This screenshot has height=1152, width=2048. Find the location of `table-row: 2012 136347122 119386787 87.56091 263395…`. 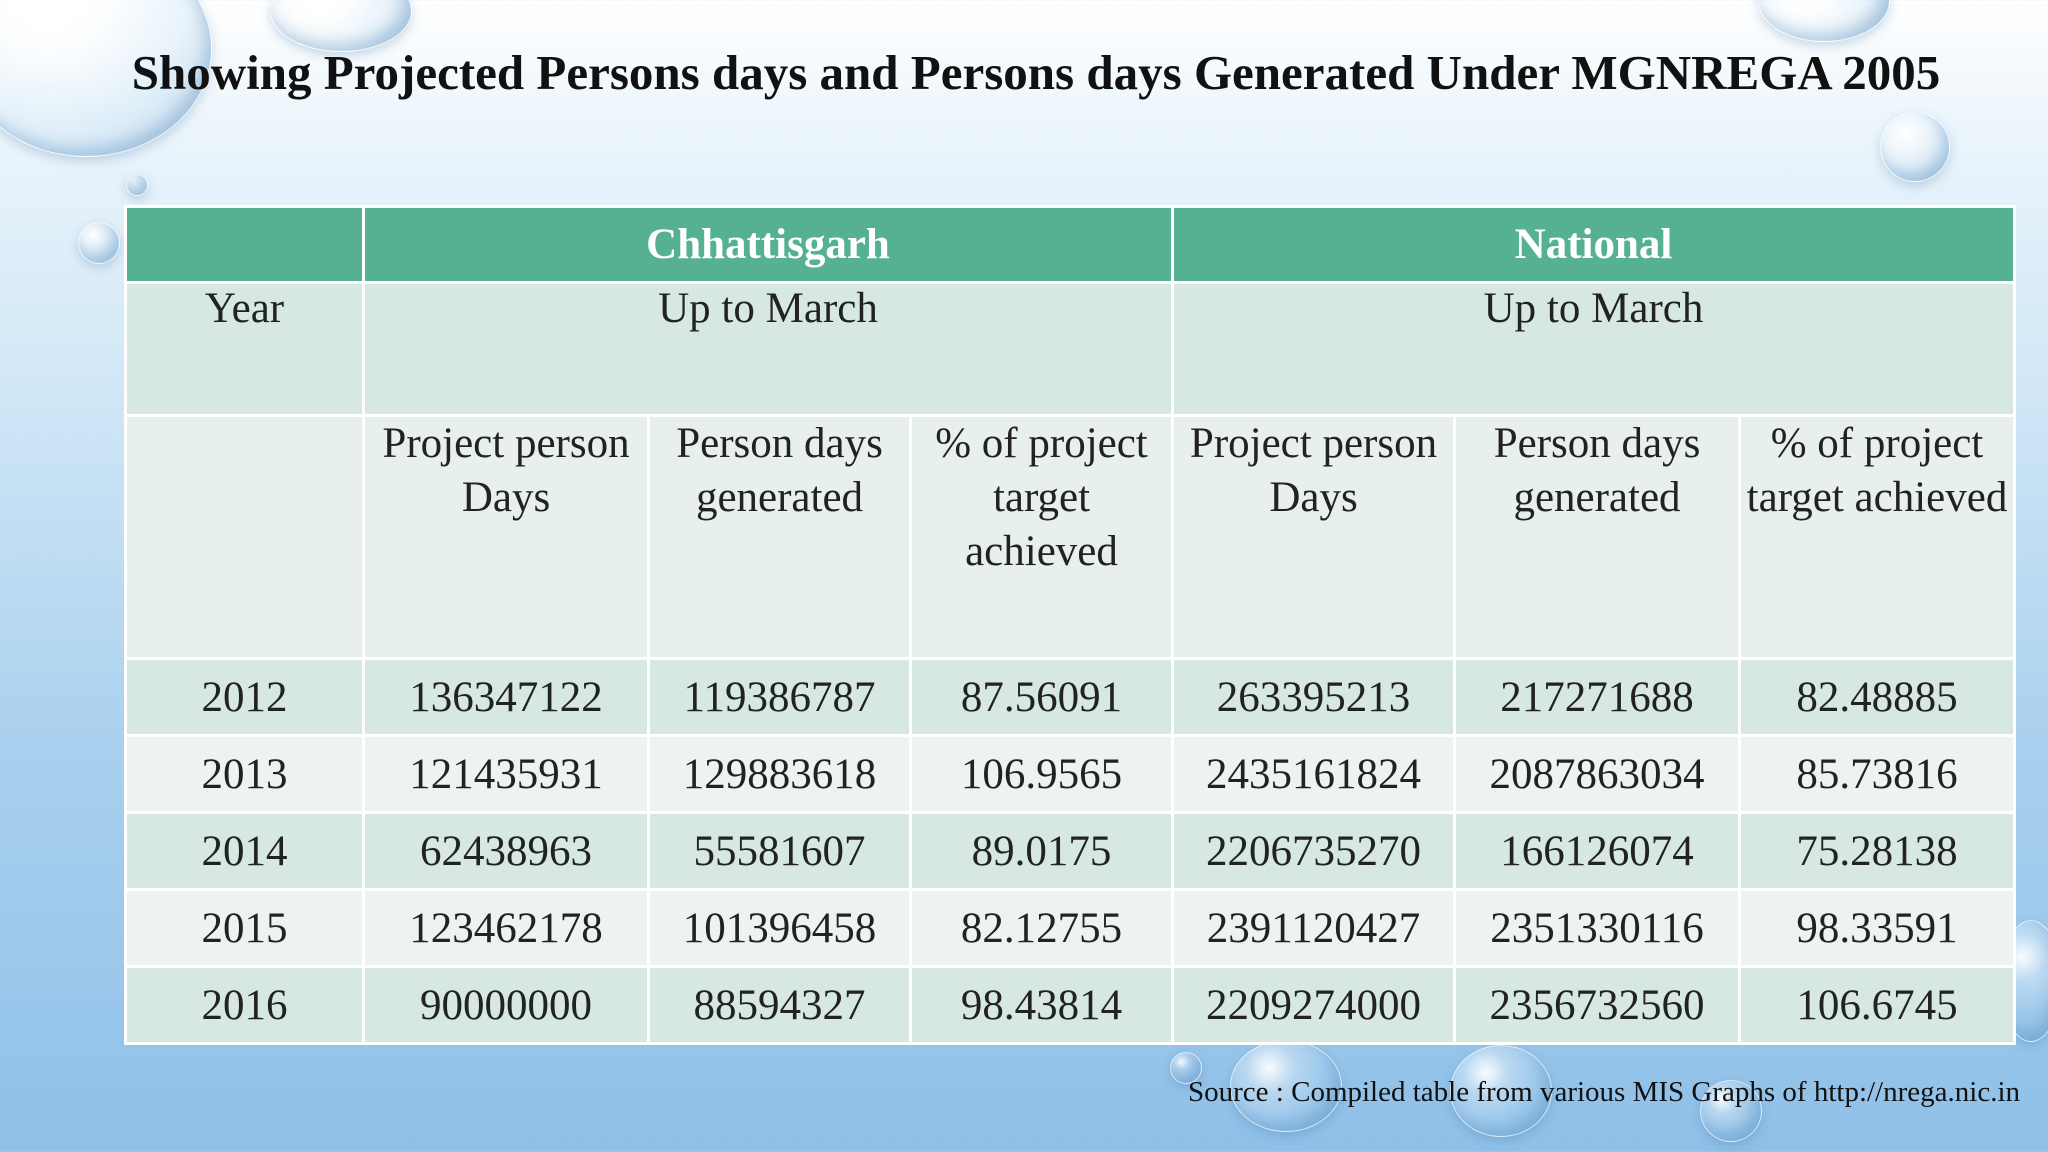

table-row: 2012 136347122 119386787 87.56091 263395… is located at coordinates (1070, 697).